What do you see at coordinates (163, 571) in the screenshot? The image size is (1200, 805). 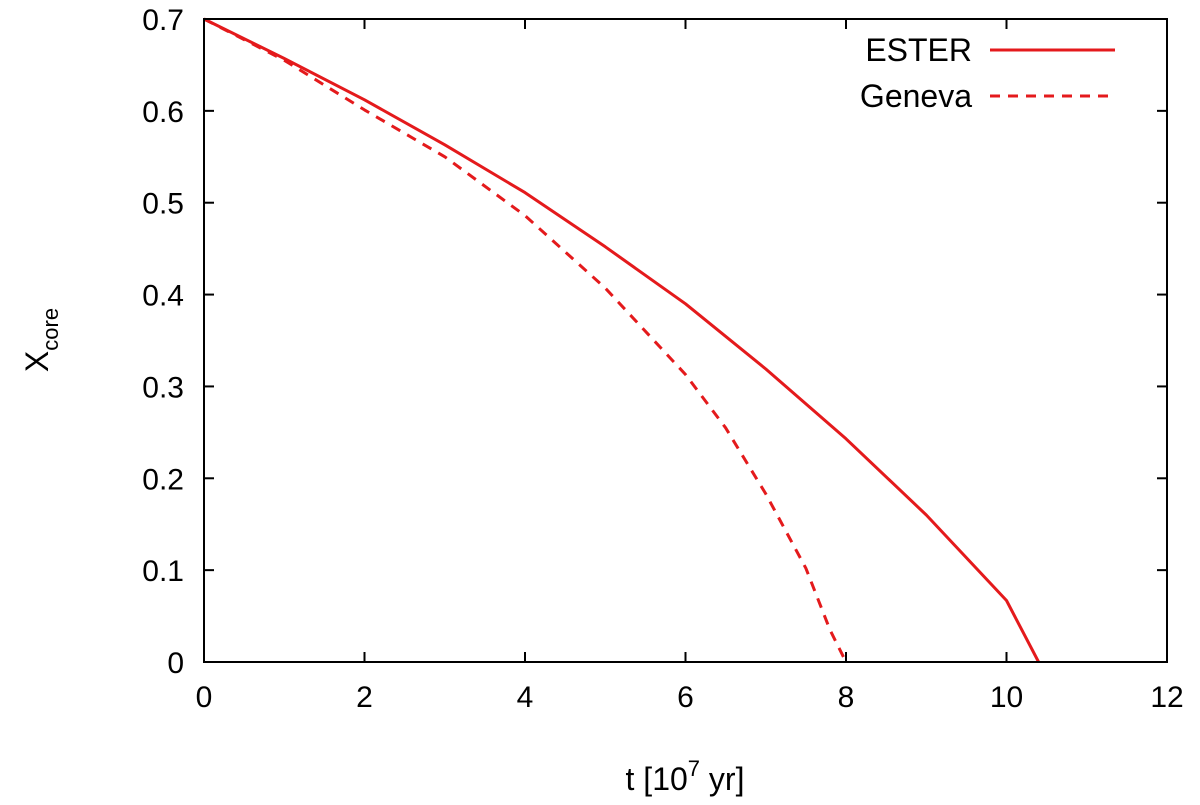 I see `y-tick-label: 0.1` at bounding box center [163, 571].